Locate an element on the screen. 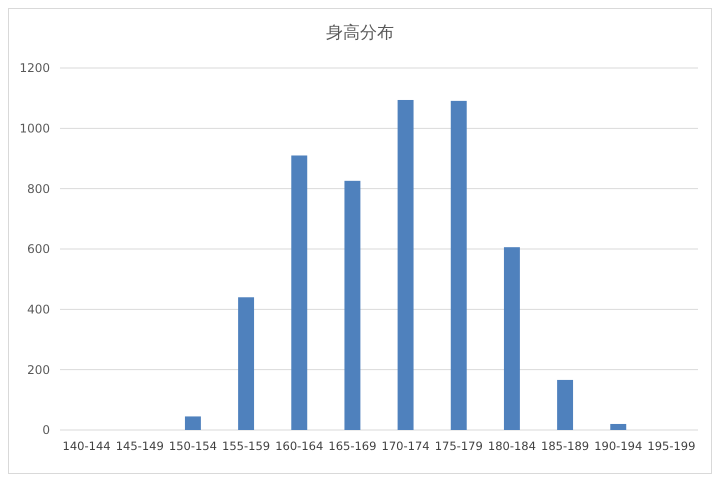  x-tick-label: 175-179 is located at coordinates (458, 446).